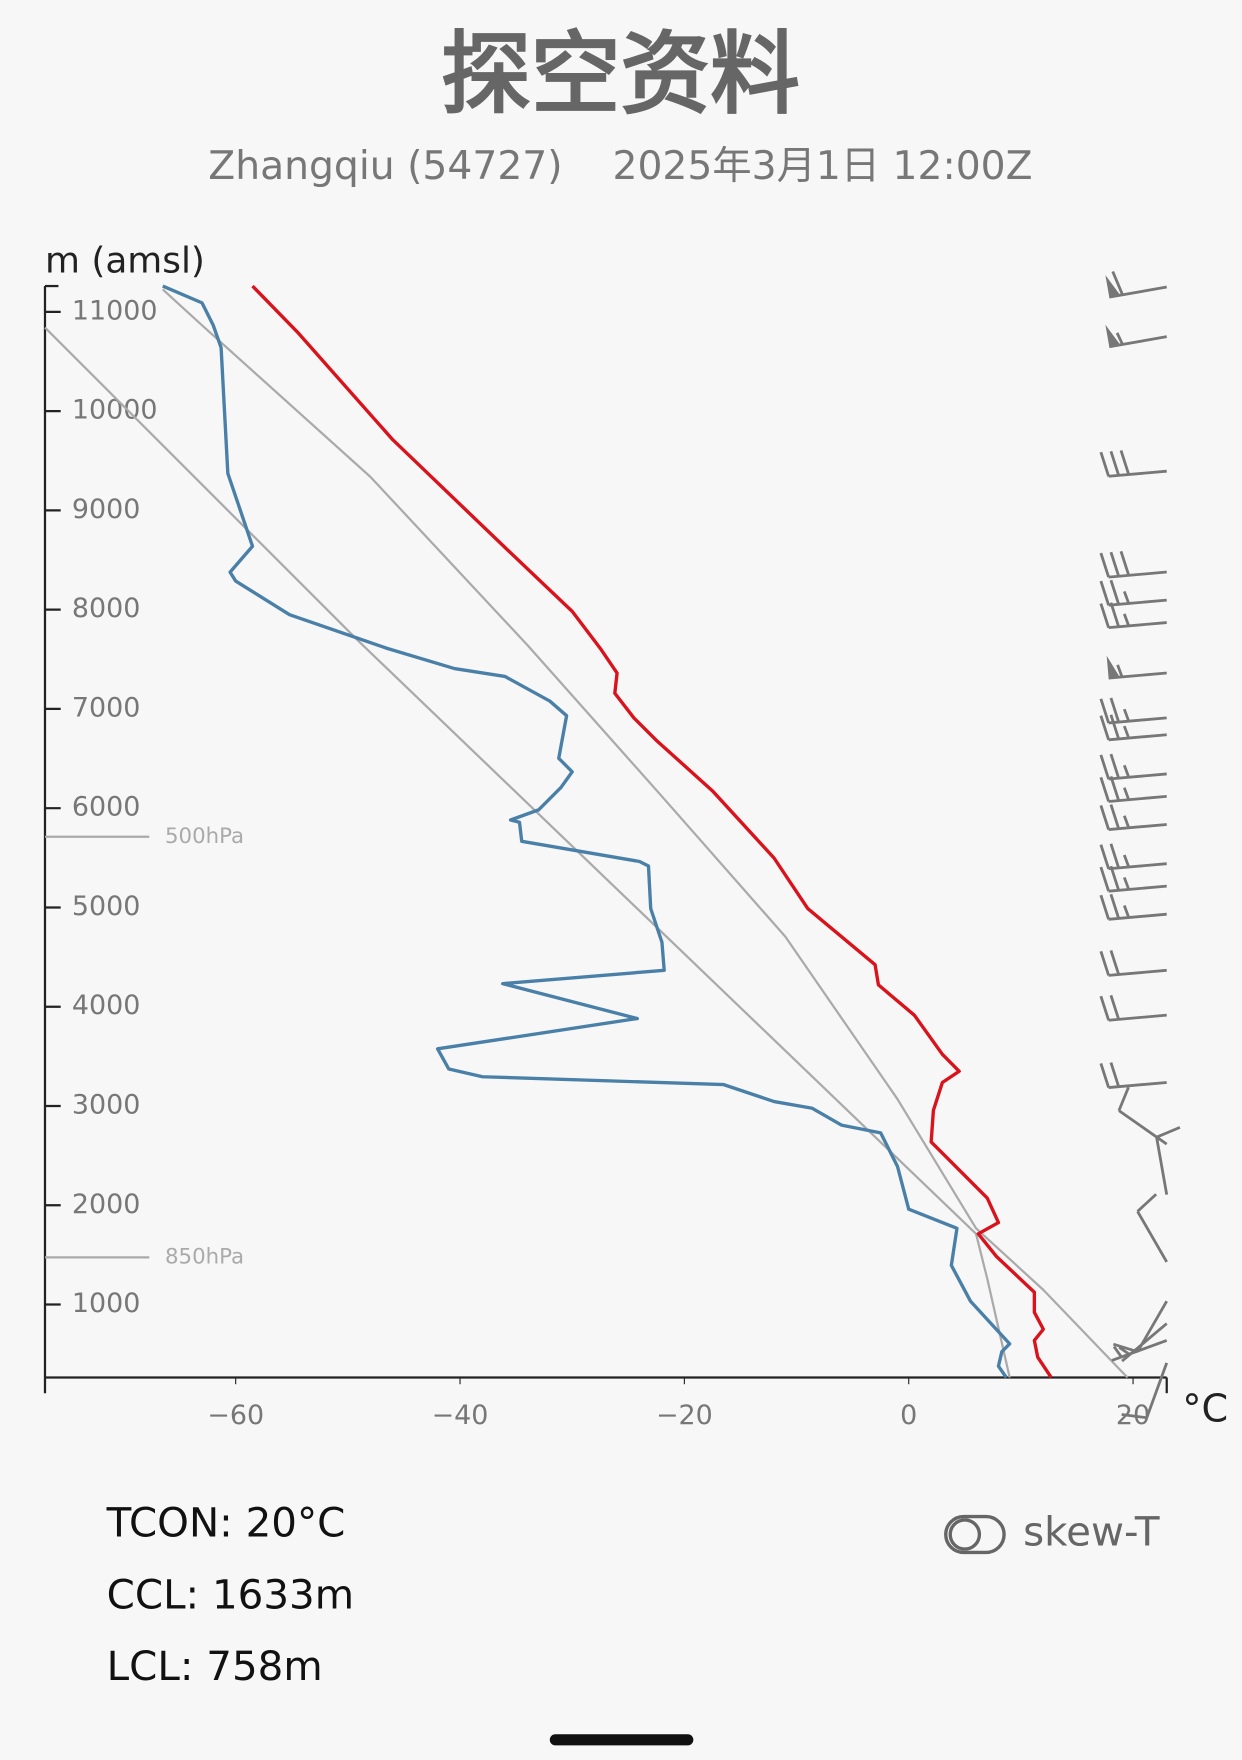 The image size is (1242, 1760). What do you see at coordinates (965, 1534) in the screenshot?
I see `toggle-knob` at bounding box center [965, 1534].